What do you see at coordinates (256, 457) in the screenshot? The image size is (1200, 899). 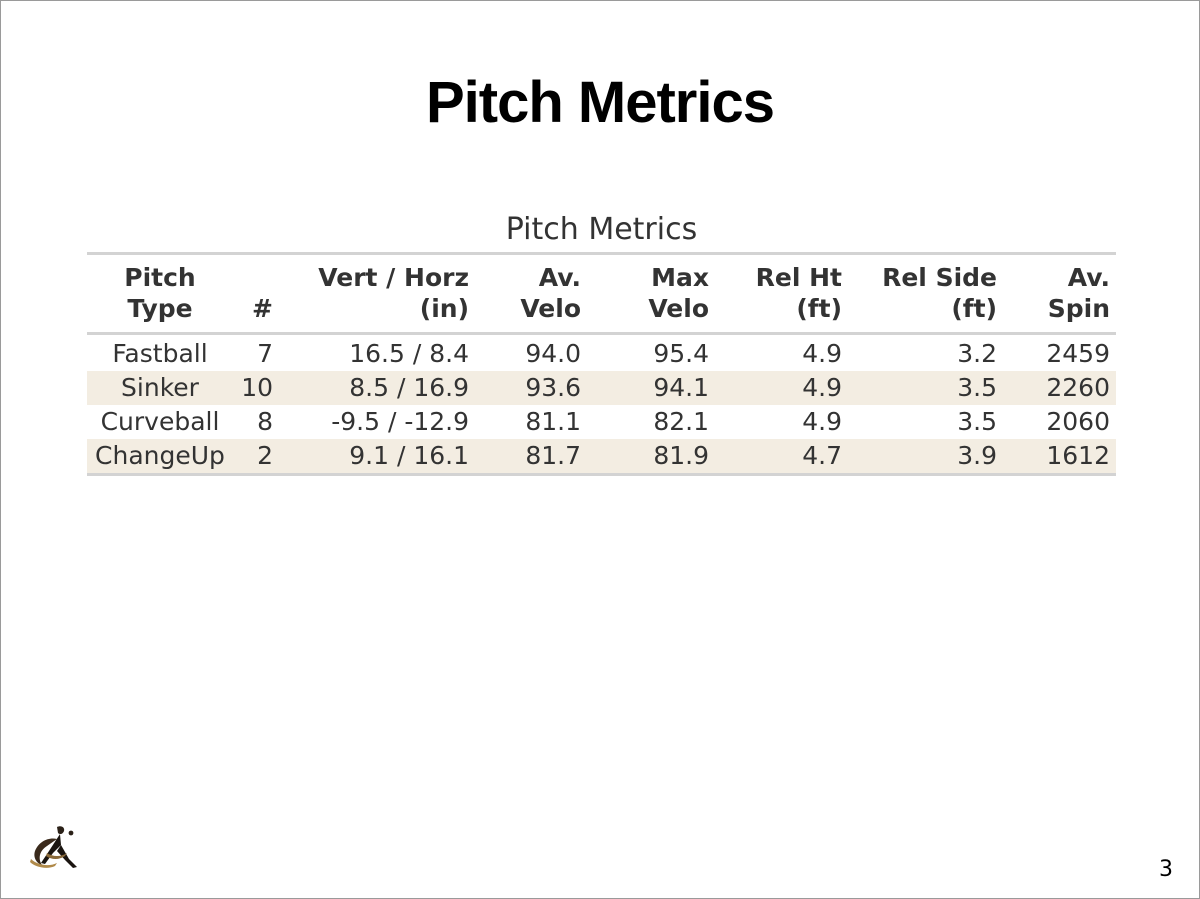 I see `cell-count: 2` at bounding box center [256, 457].